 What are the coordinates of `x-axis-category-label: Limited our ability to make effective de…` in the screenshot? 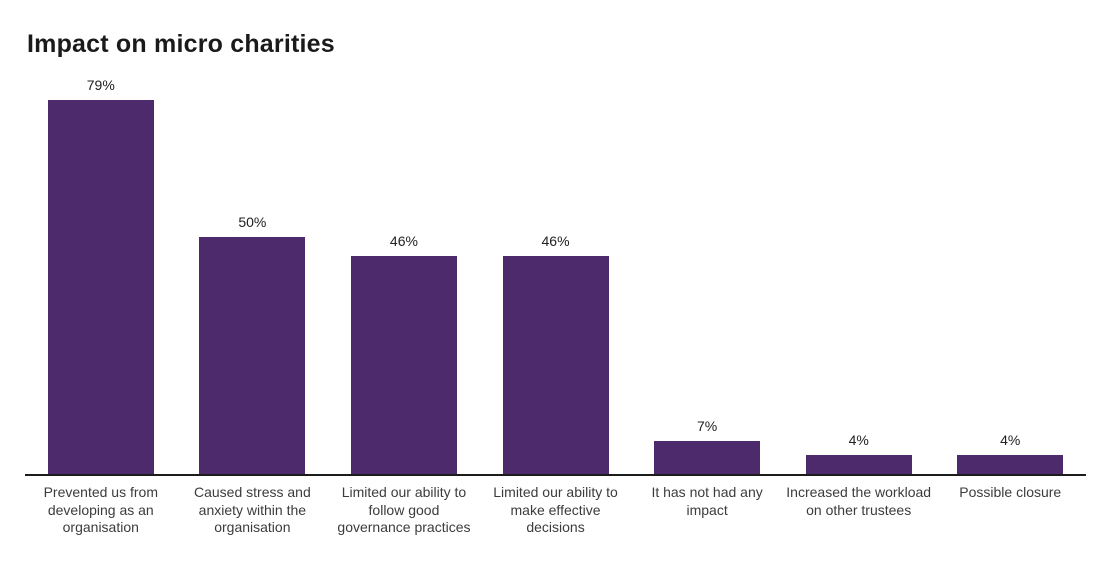 It's located at (555, 509).